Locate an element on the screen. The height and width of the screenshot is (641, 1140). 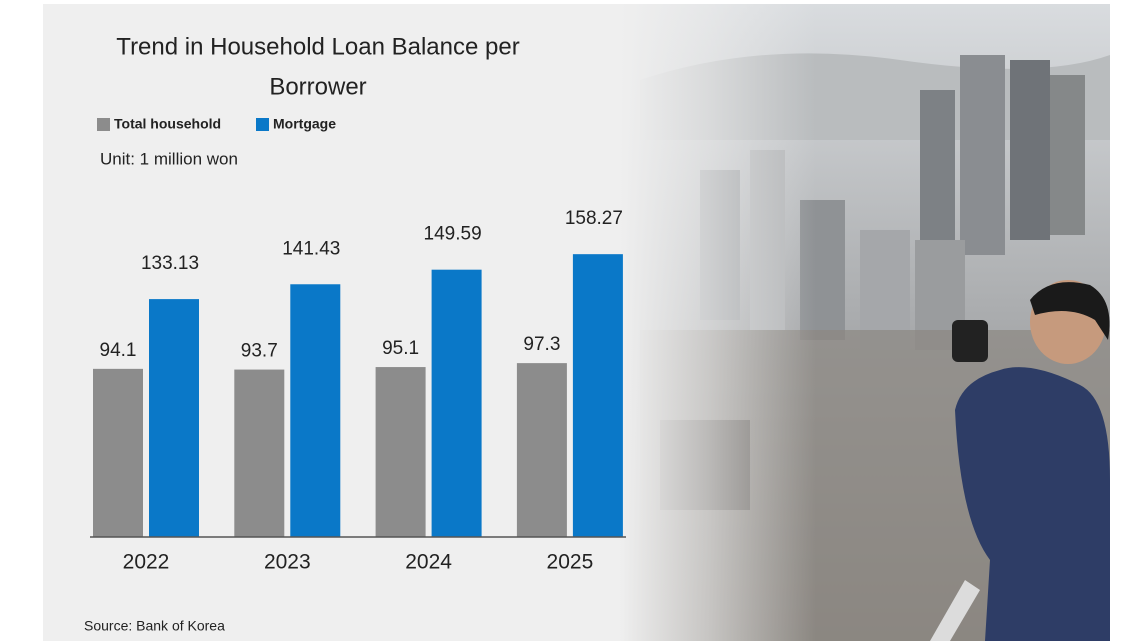
value-label: 95.1 is located at coordinates (400, 348).